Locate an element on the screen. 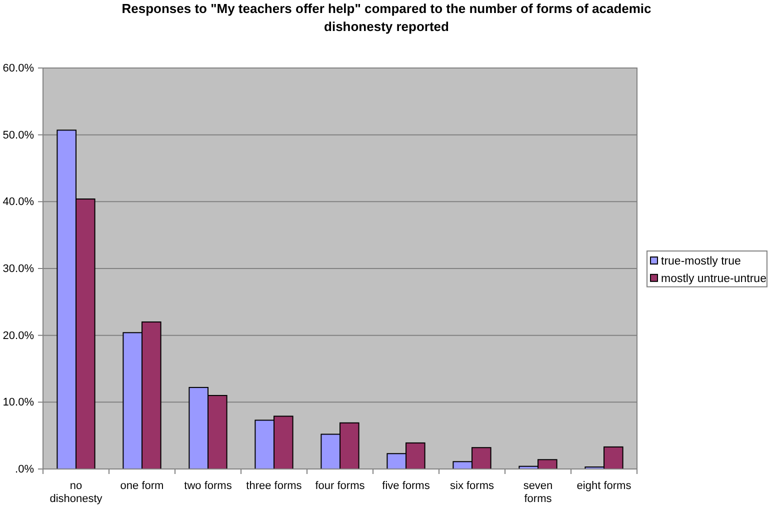 Image resolution: width=773 pixels, height=508 pixels. y-tick-label: .0% is located at coordinates (24, 470).